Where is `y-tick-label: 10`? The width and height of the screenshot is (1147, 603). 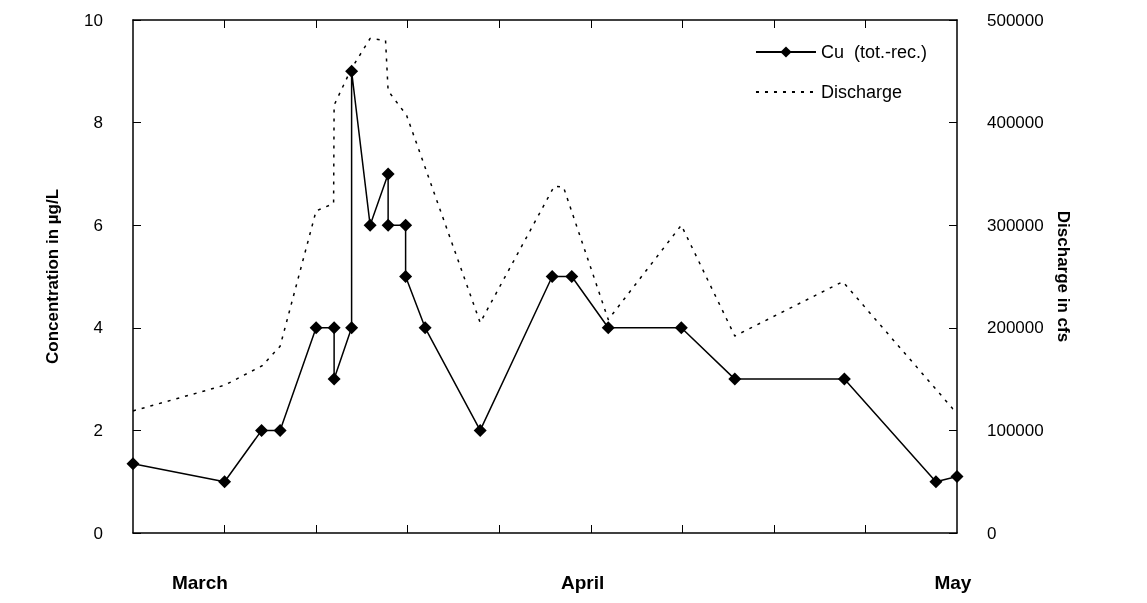 y-tick-label: 10 is located at coordinates (93, 20).